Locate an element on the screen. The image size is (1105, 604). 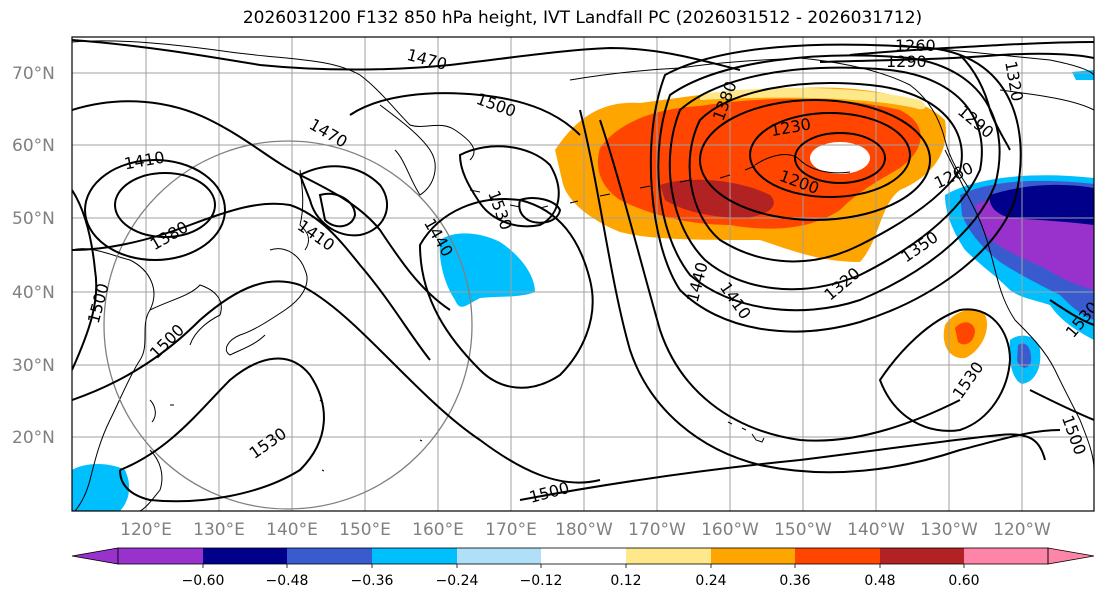
lat-label: 60°N is located at coordinates (33, 146).